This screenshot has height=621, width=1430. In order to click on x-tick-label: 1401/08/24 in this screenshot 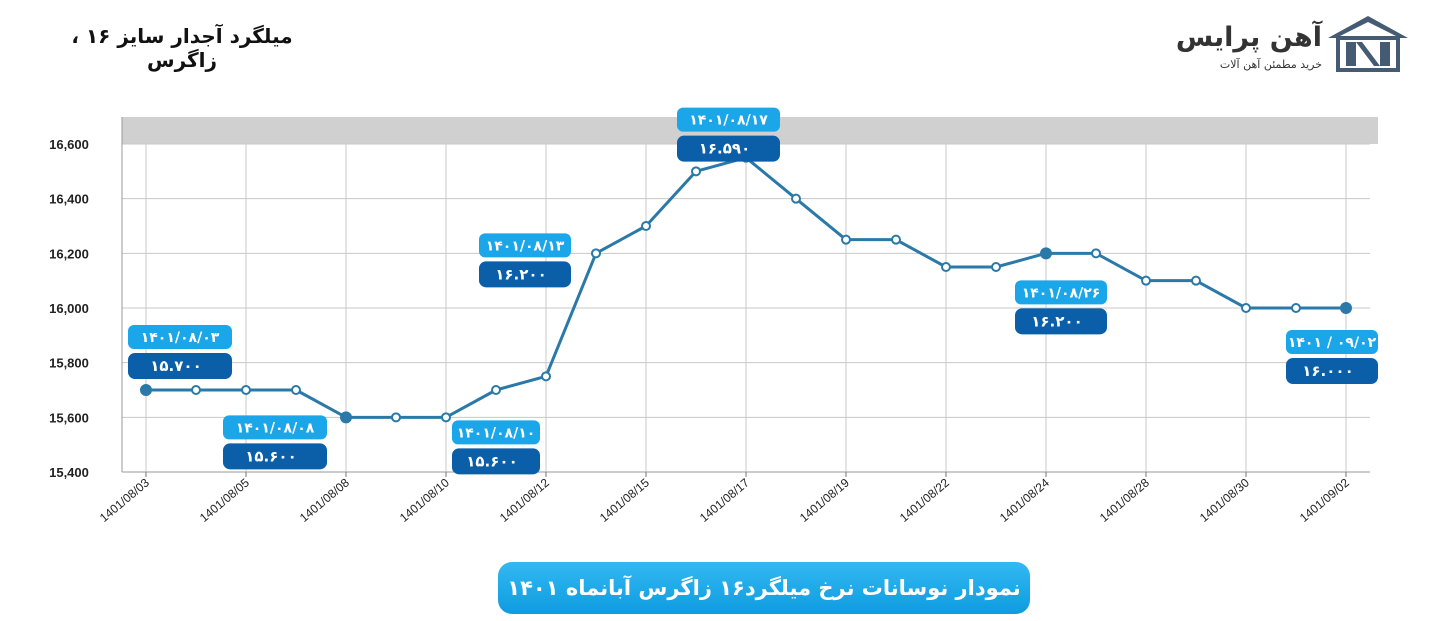, I will do `click(1024, 500)`.